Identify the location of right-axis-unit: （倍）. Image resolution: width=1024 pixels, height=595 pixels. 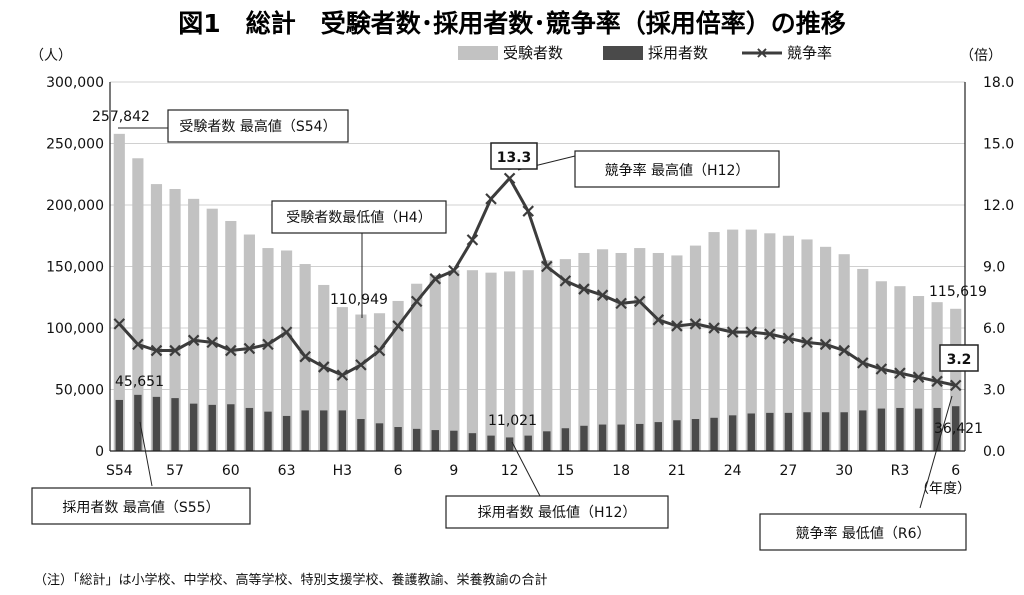
(981, 56).